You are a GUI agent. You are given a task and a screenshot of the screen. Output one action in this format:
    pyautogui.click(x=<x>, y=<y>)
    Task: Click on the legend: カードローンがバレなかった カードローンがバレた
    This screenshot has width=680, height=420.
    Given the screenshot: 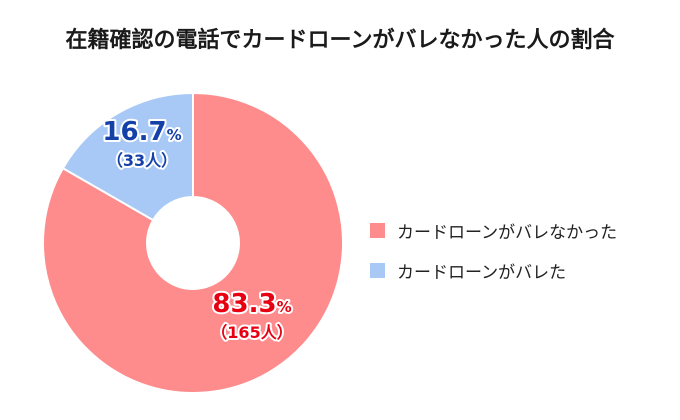 What is the action you would take?
    pyautogui.click(x=493, y=250)
    